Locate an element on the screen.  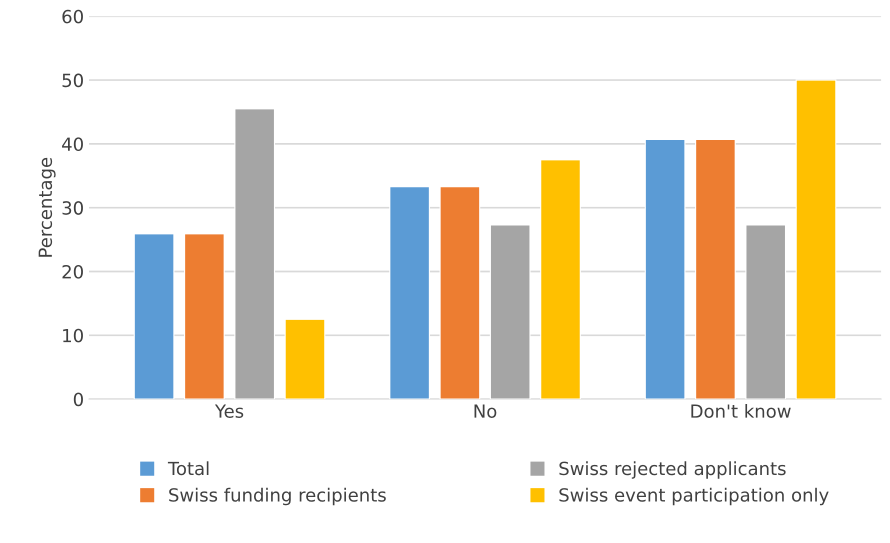
y-tick-label: 50 is located at coordinates (72, 81).